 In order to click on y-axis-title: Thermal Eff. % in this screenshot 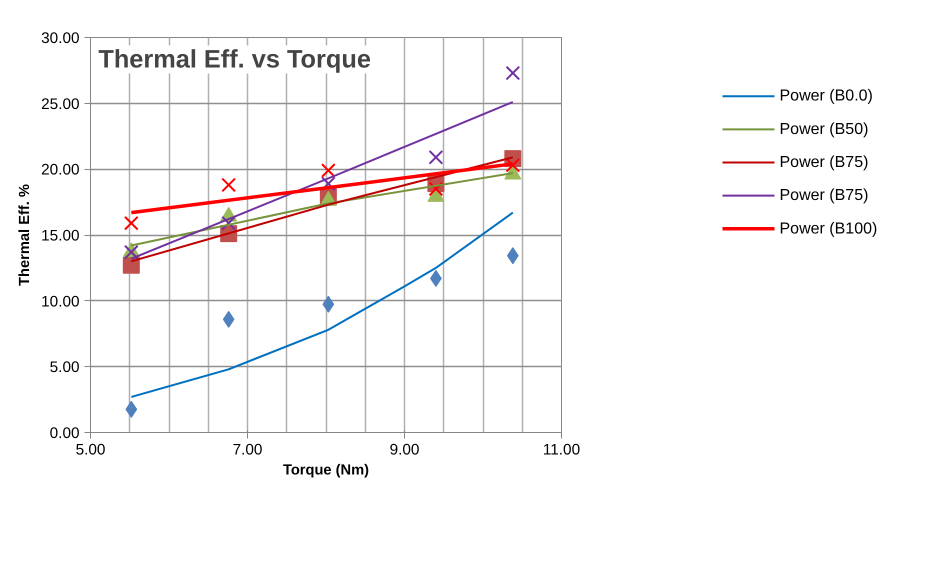, I will do `click(25, 235)`.